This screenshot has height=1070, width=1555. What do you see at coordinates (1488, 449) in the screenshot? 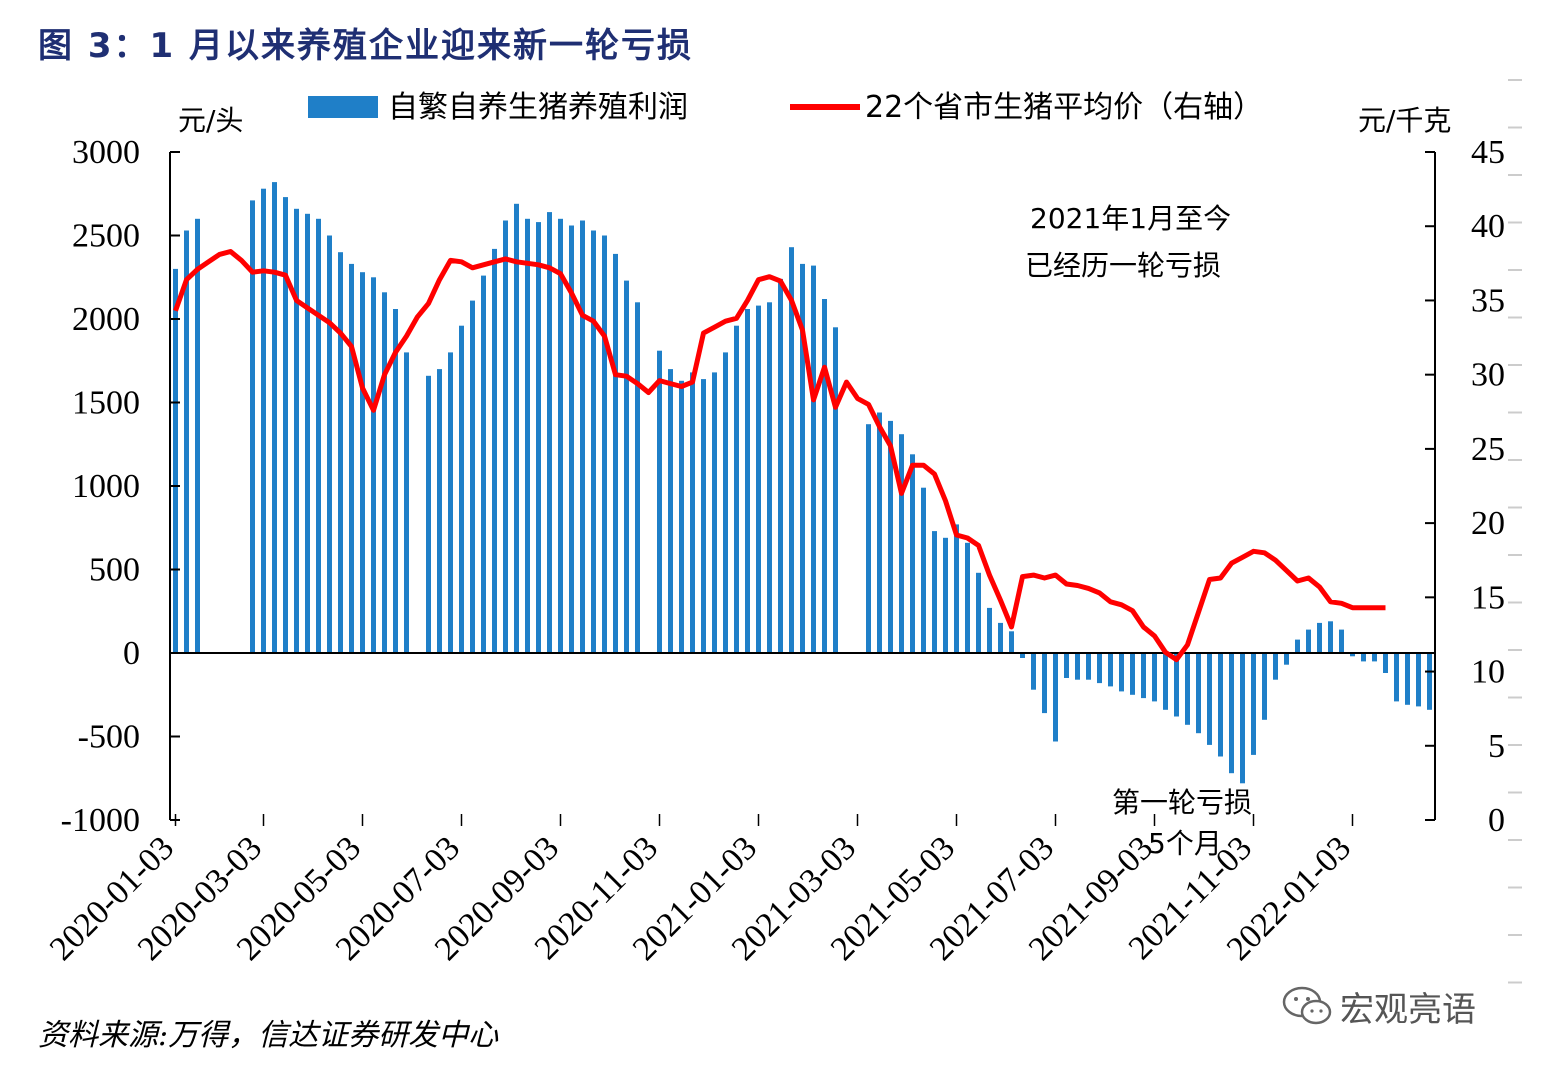
I see `right-tick-label: 25` at bounding box center [1488, 449].